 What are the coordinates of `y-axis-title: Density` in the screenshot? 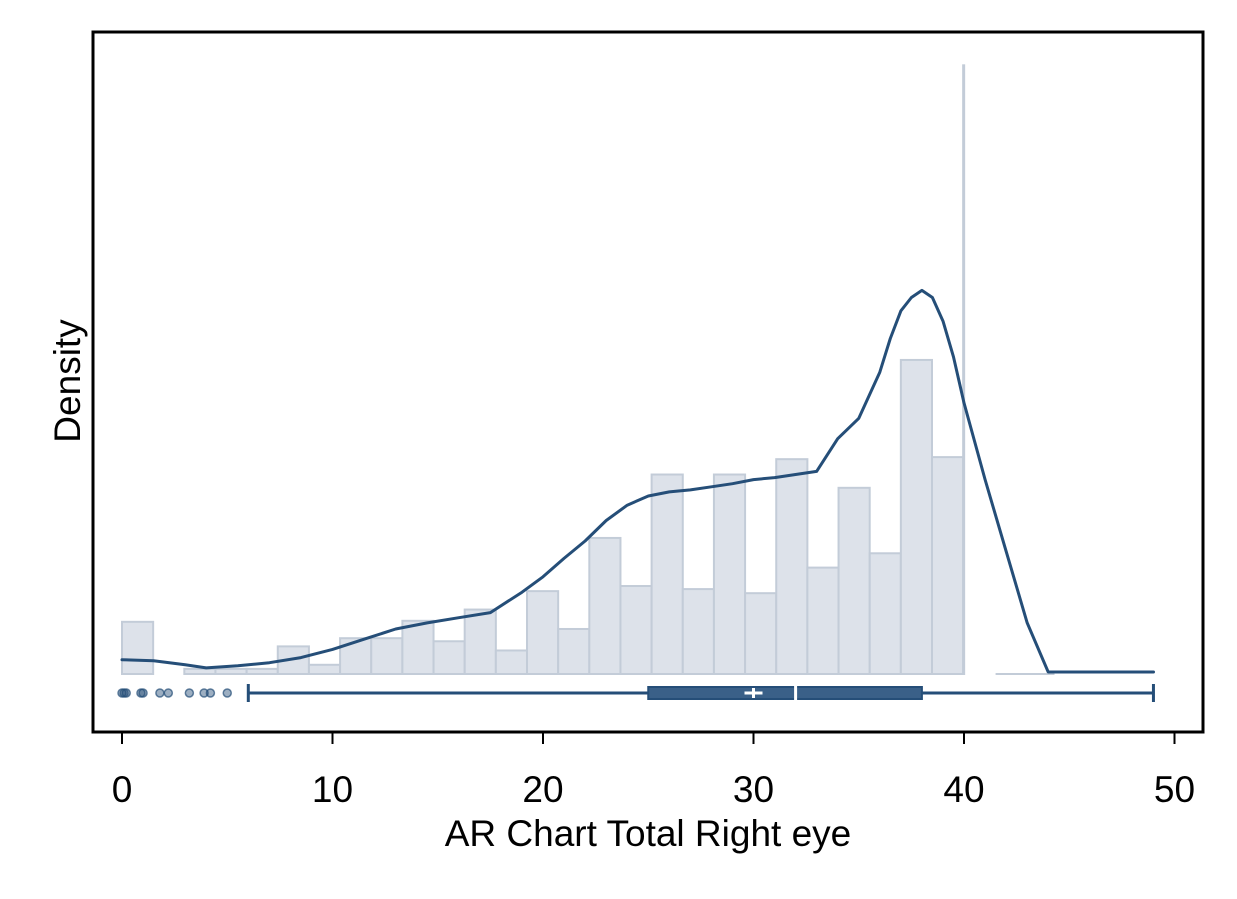 It's located at (67, 381).